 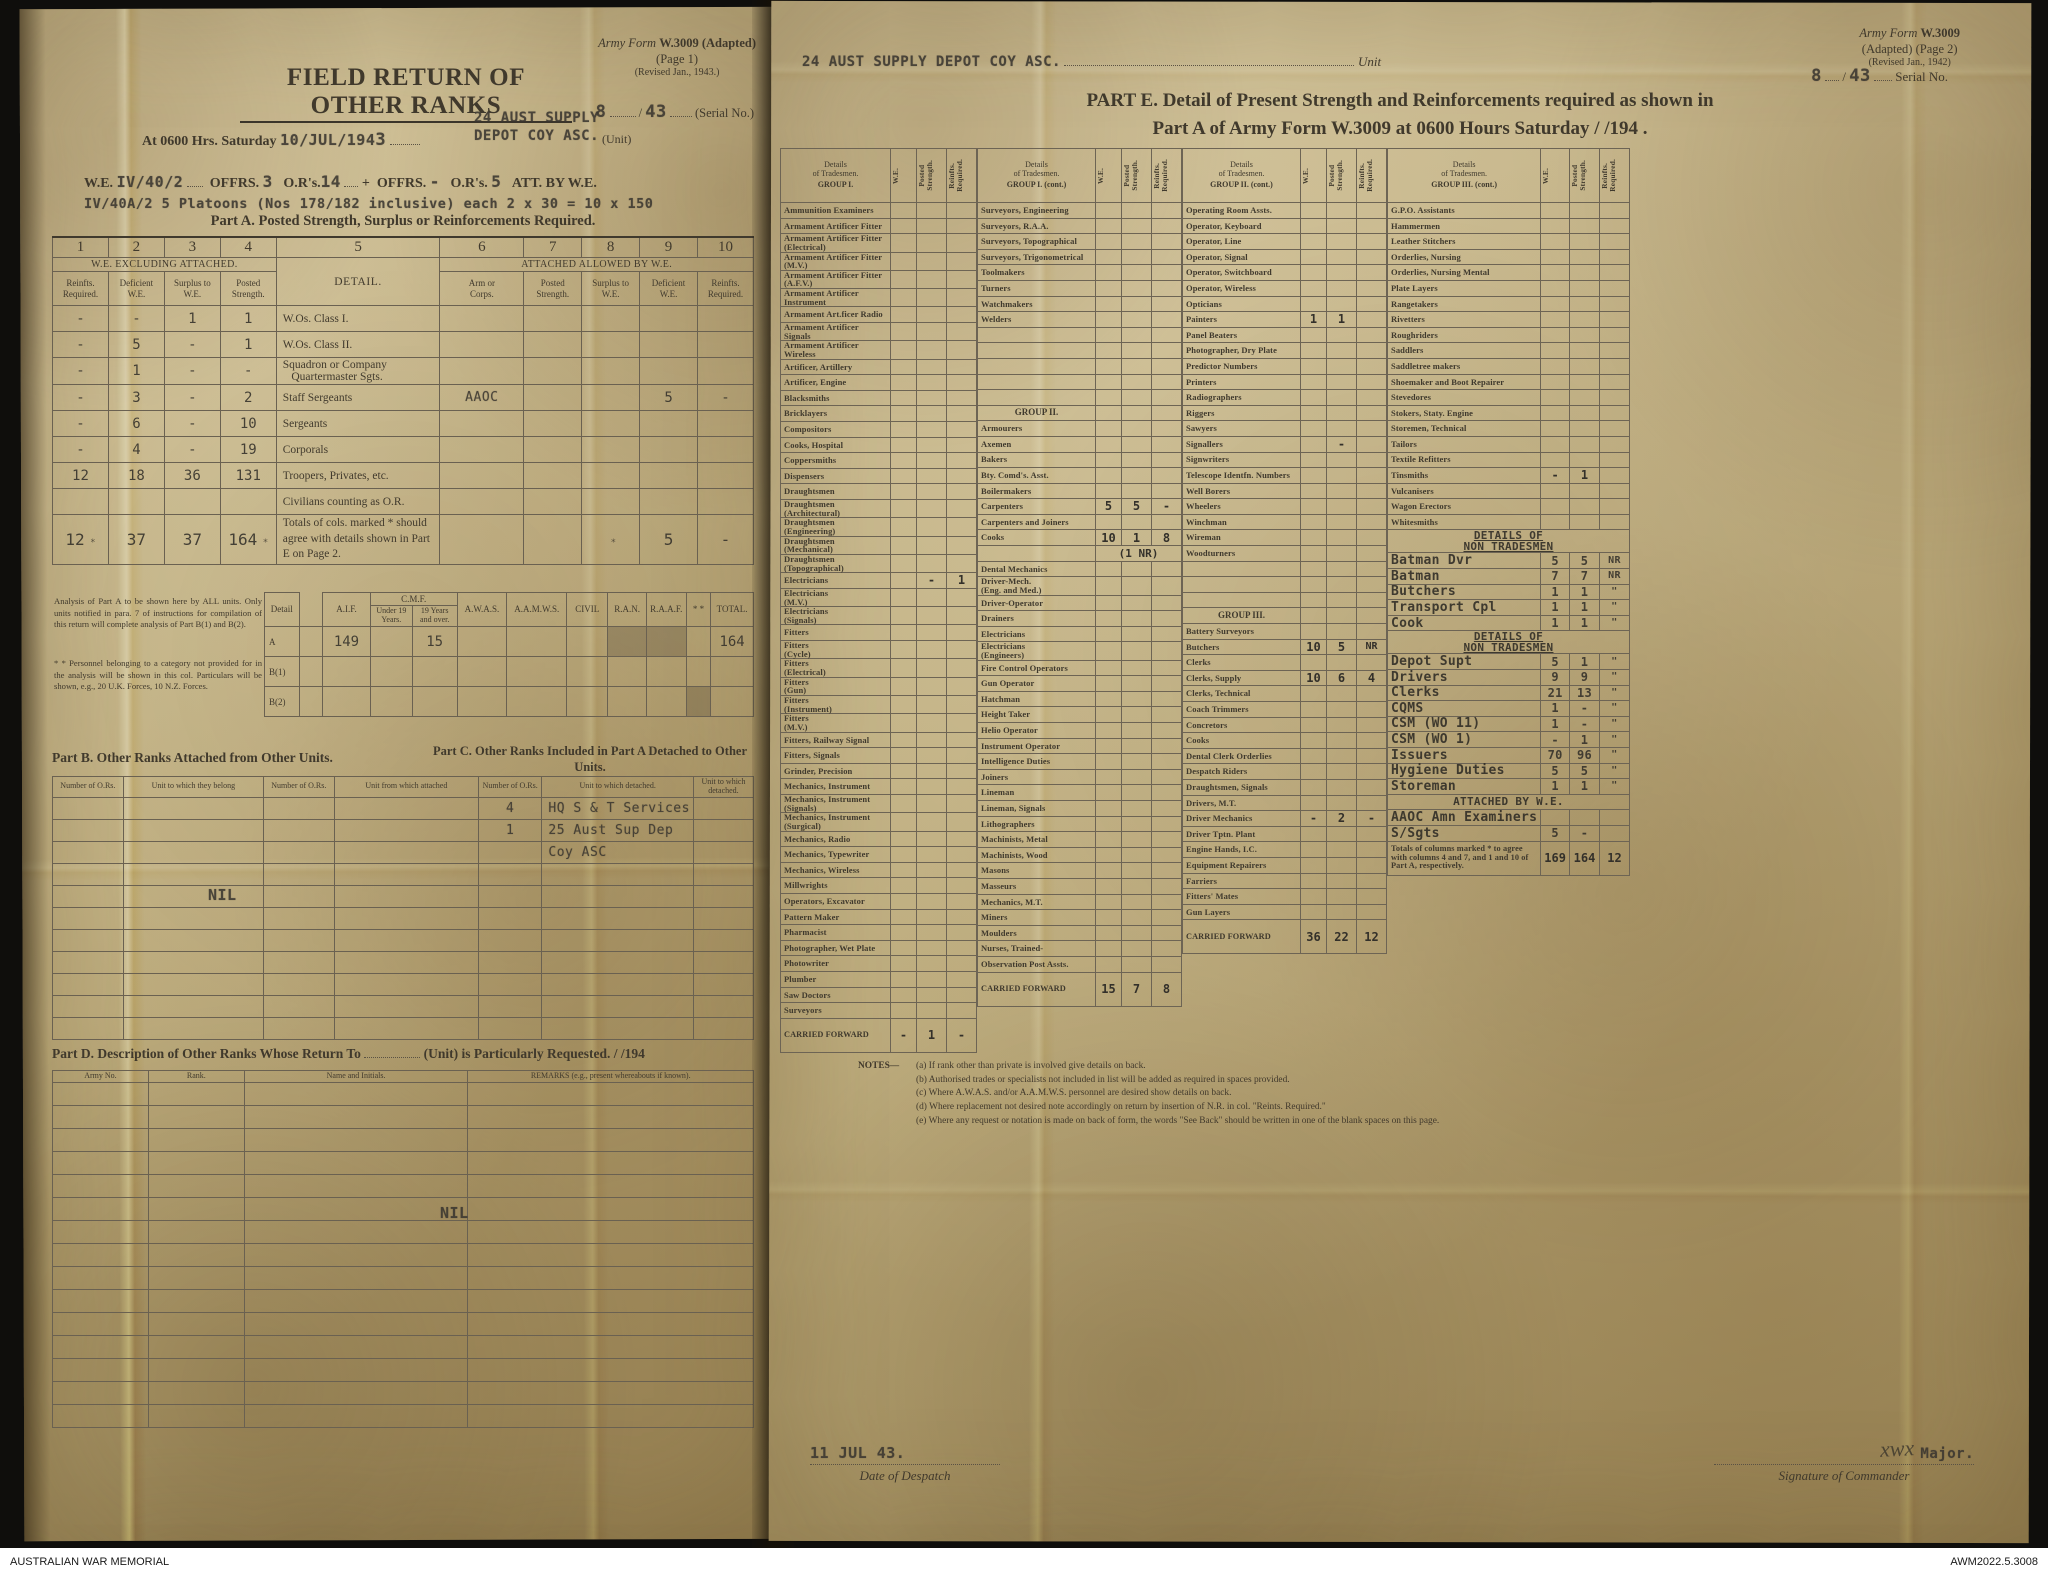 What do you see at coordinates (1079, 618) in the screenshot?
I see `trades-row: Drainers` at bounding box center [1079, 618].